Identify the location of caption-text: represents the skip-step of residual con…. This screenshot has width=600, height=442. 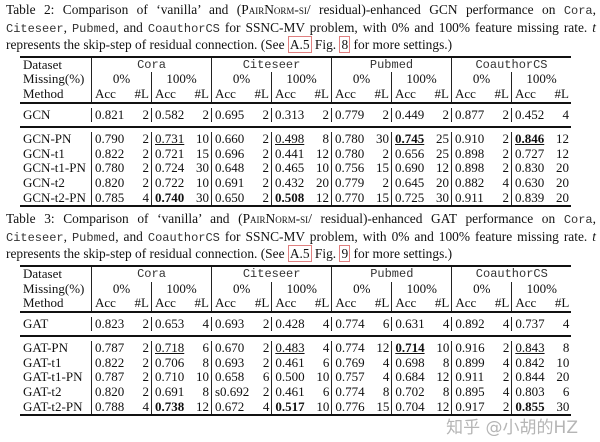
(147, 45).